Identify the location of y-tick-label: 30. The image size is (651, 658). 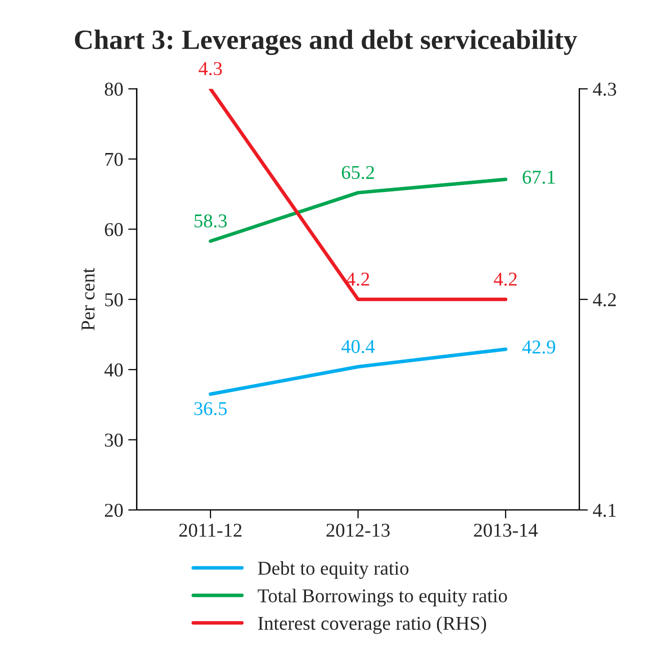
(114, 440).